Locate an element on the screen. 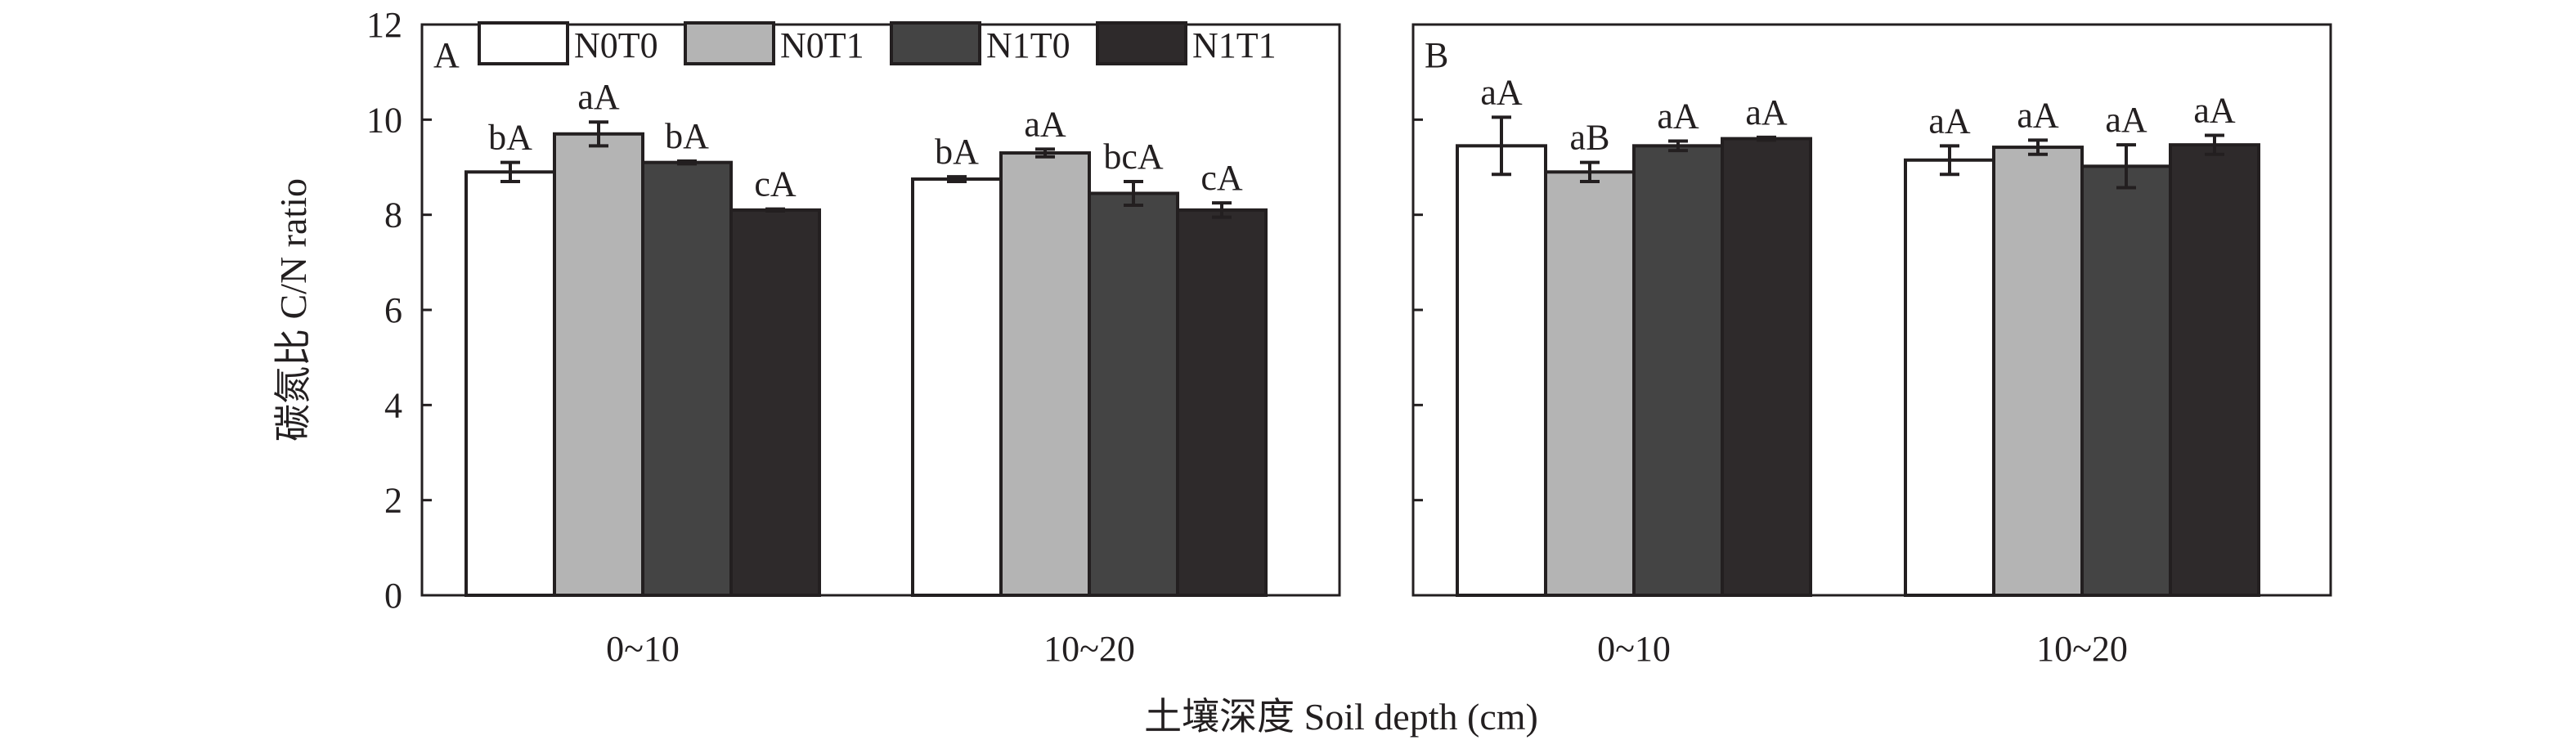 Image resolution: width=2576 pixels, height=749 pixels. panel-b-significance-label: aB is located at coordinates (1590, 138).